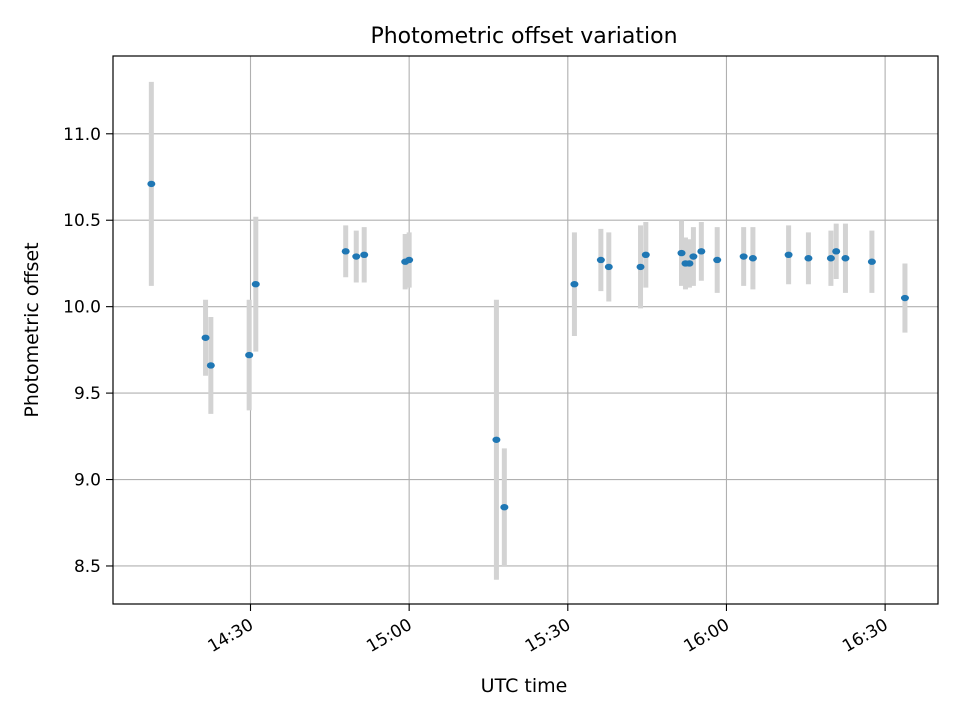  Describe the element at coordinates (707, 636) in the screenshot. I see `x-tick-label: 16:00` at that location.